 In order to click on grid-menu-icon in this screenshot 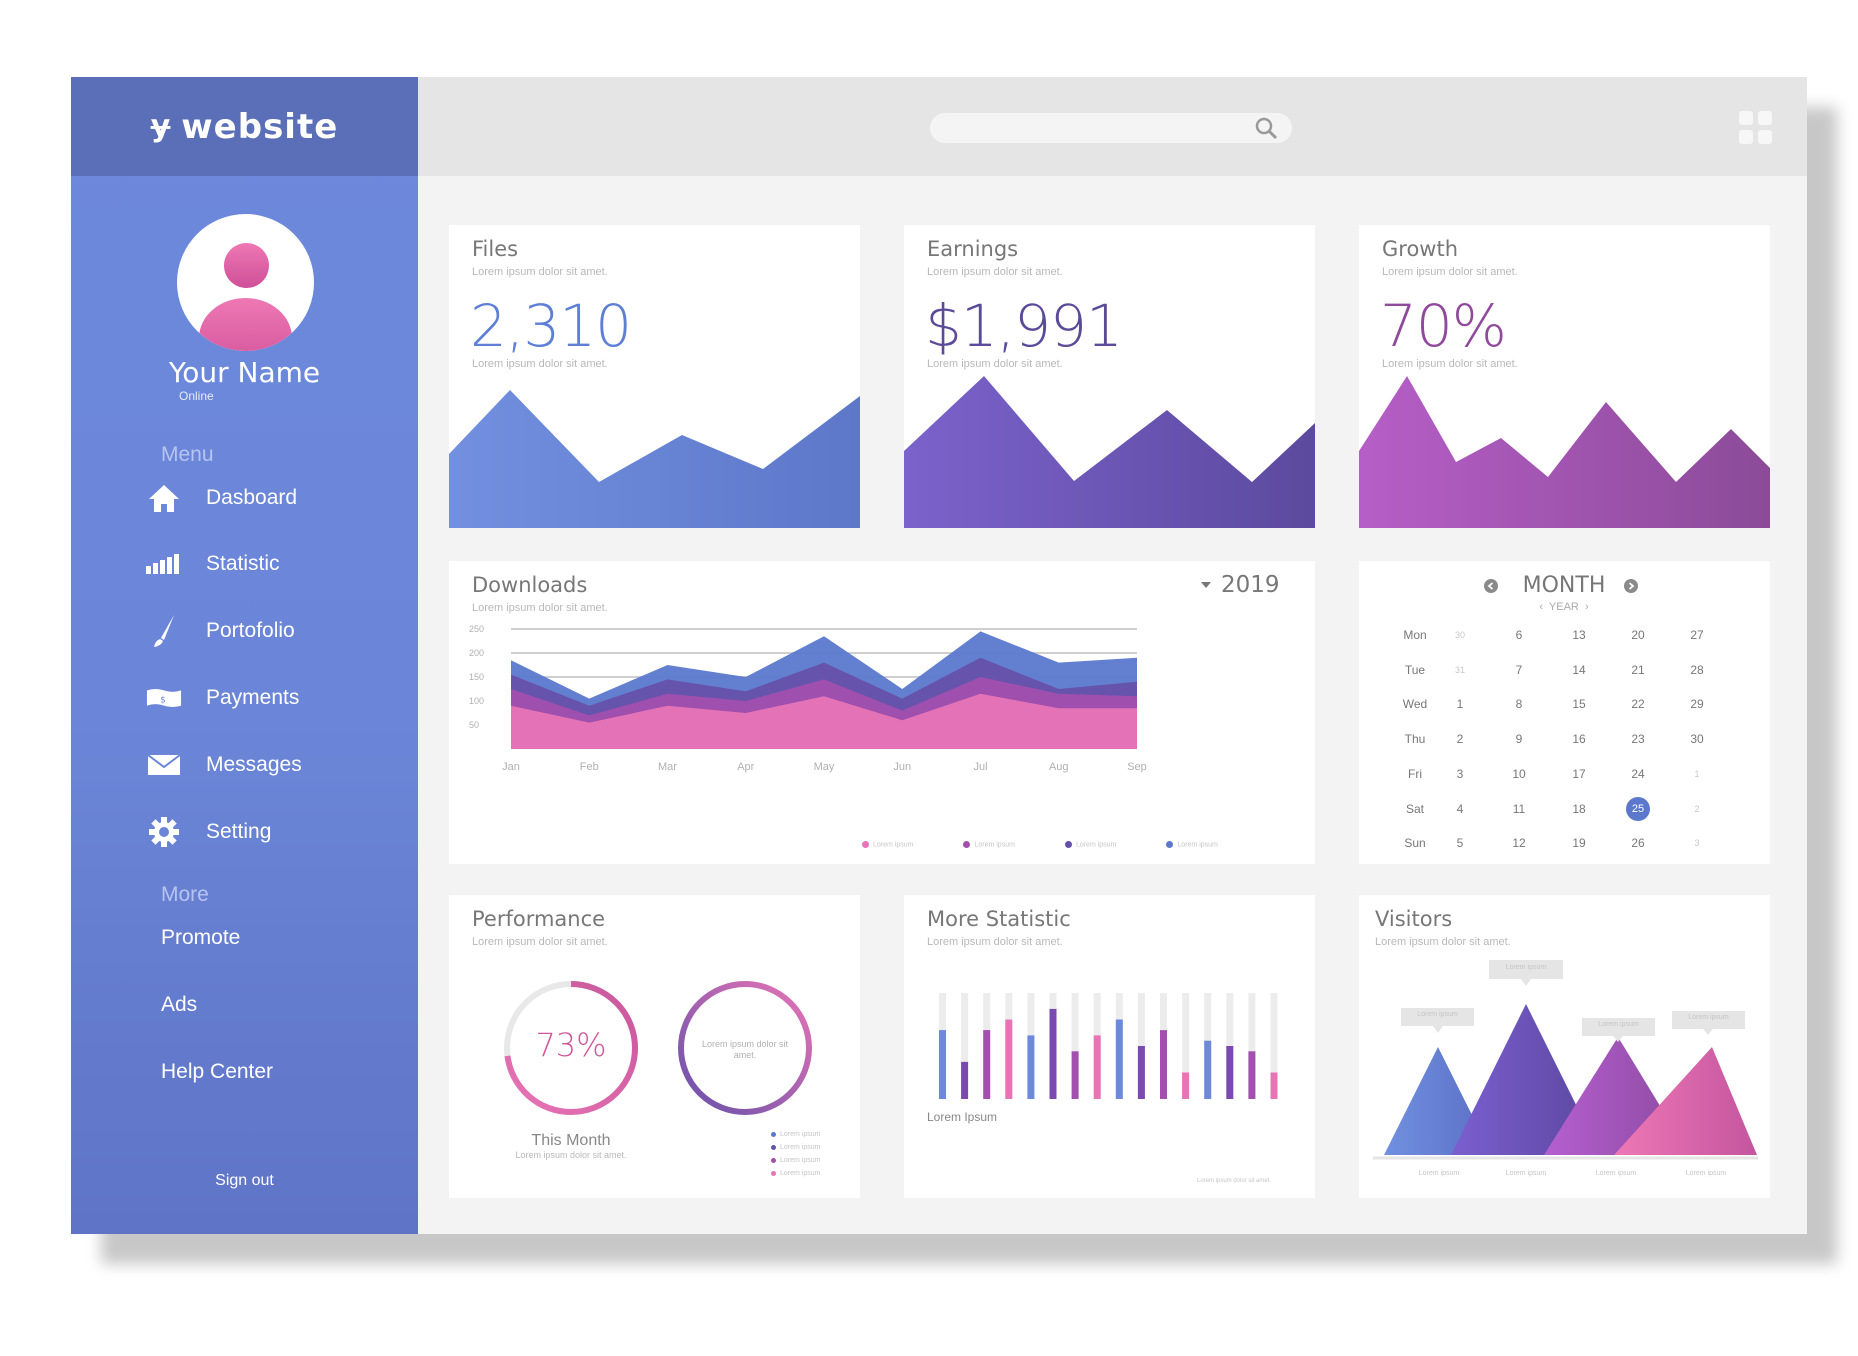, I will do `click(1755, 127)`.